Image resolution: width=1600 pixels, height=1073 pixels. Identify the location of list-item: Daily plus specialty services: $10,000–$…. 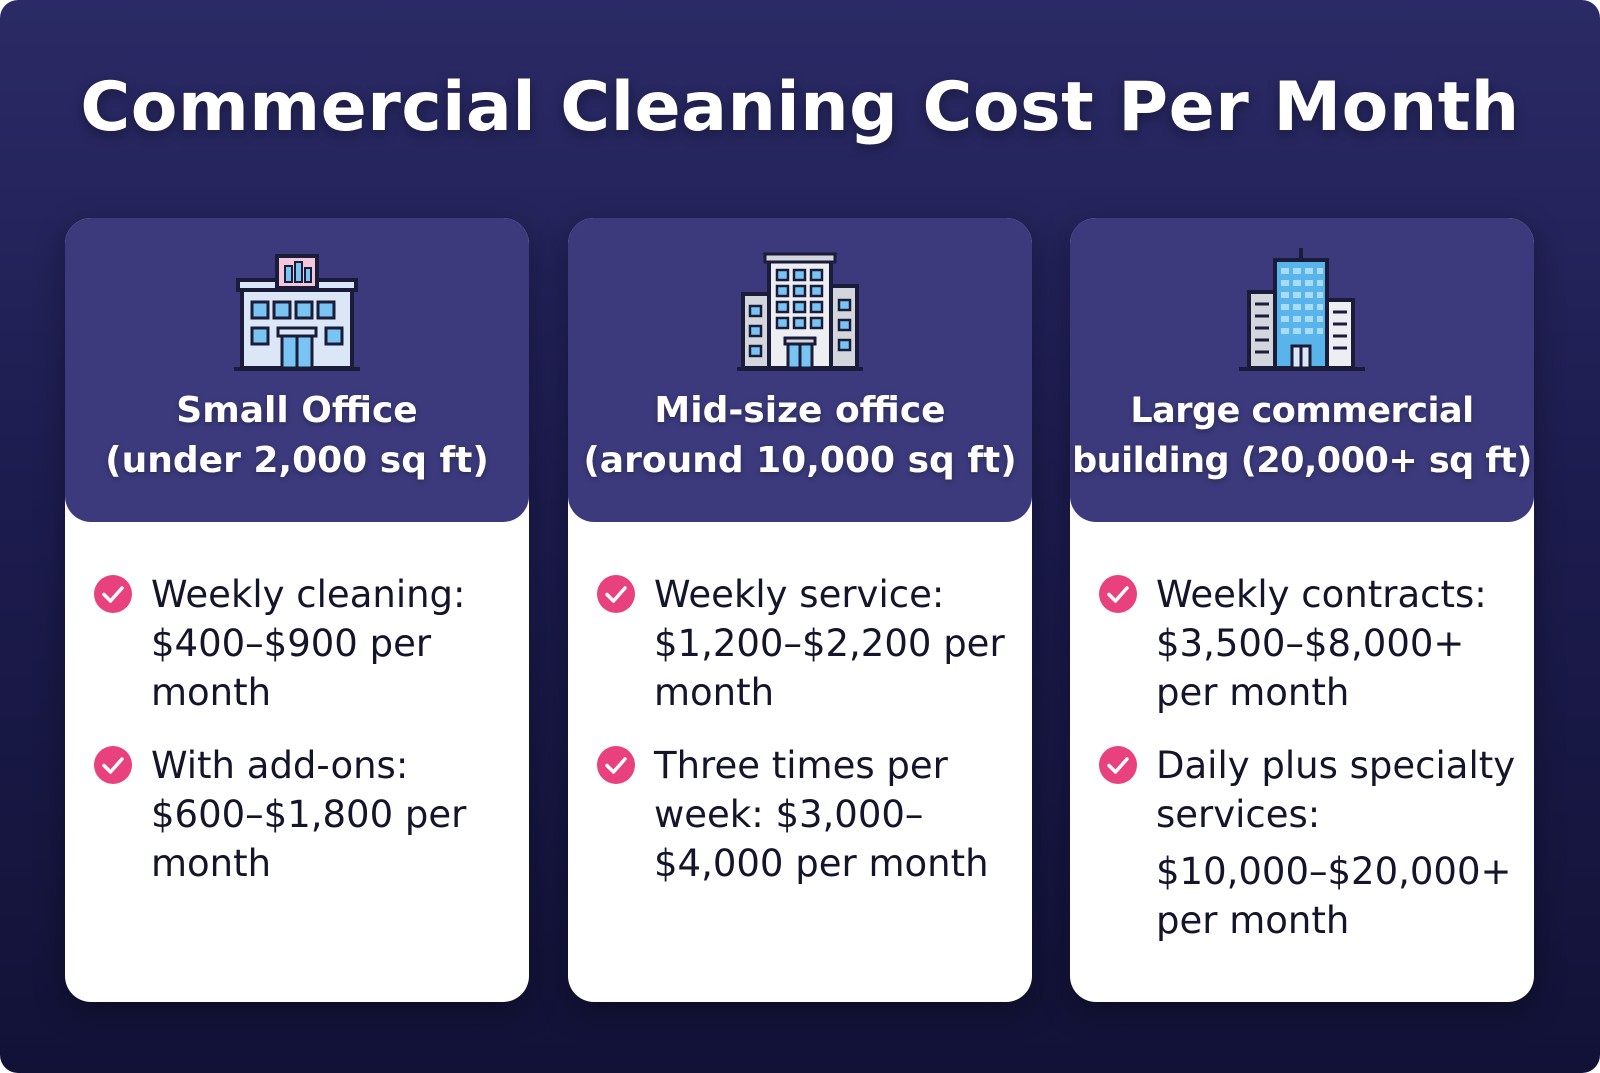
(1311, 843).